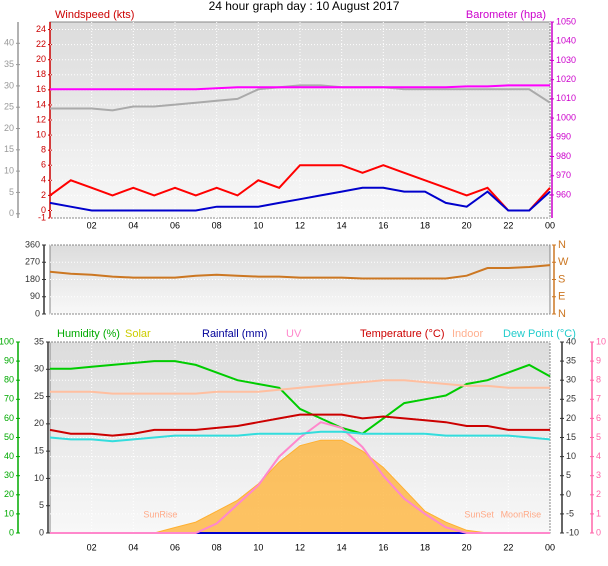  I want to click on annotation: SunRise, so click(160, 514).